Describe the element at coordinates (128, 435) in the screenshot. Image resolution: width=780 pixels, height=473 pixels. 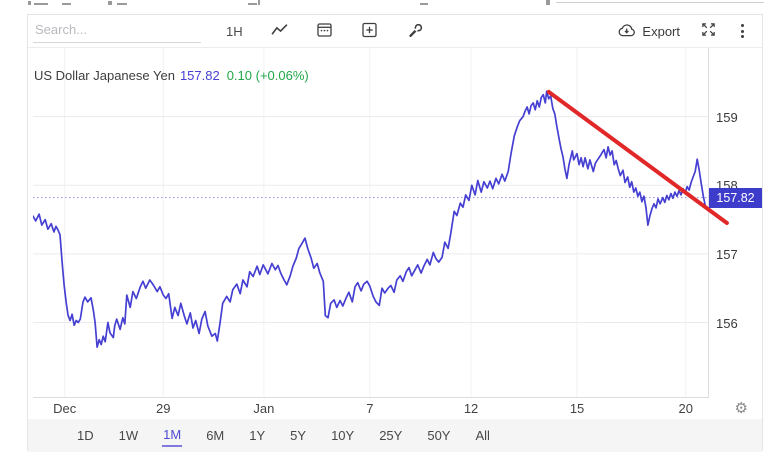
I see `tab-range-1w: 1W` at that location.